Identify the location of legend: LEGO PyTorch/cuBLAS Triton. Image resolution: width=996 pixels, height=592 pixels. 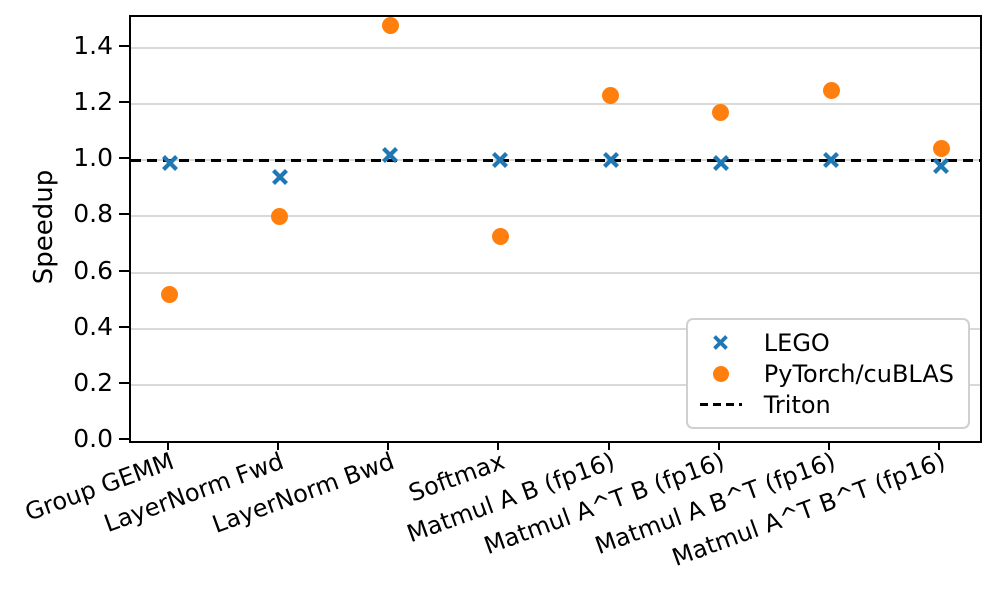
(827, 373).